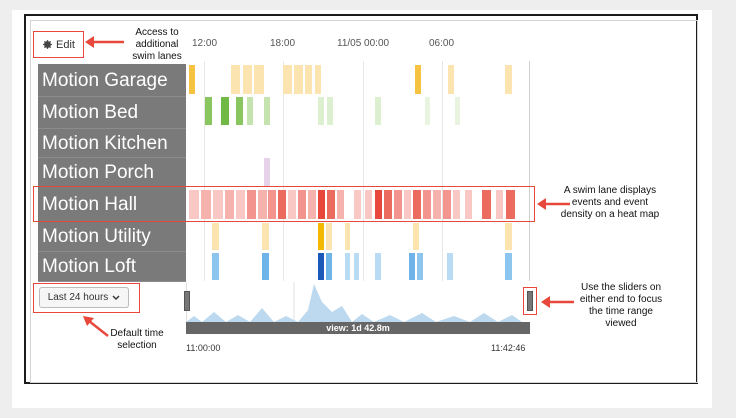  What do you see at coordinates (112, 267) in the screenshot?
I see `lane-label-loft: Motion Loft` at bounding box center [112, 267].